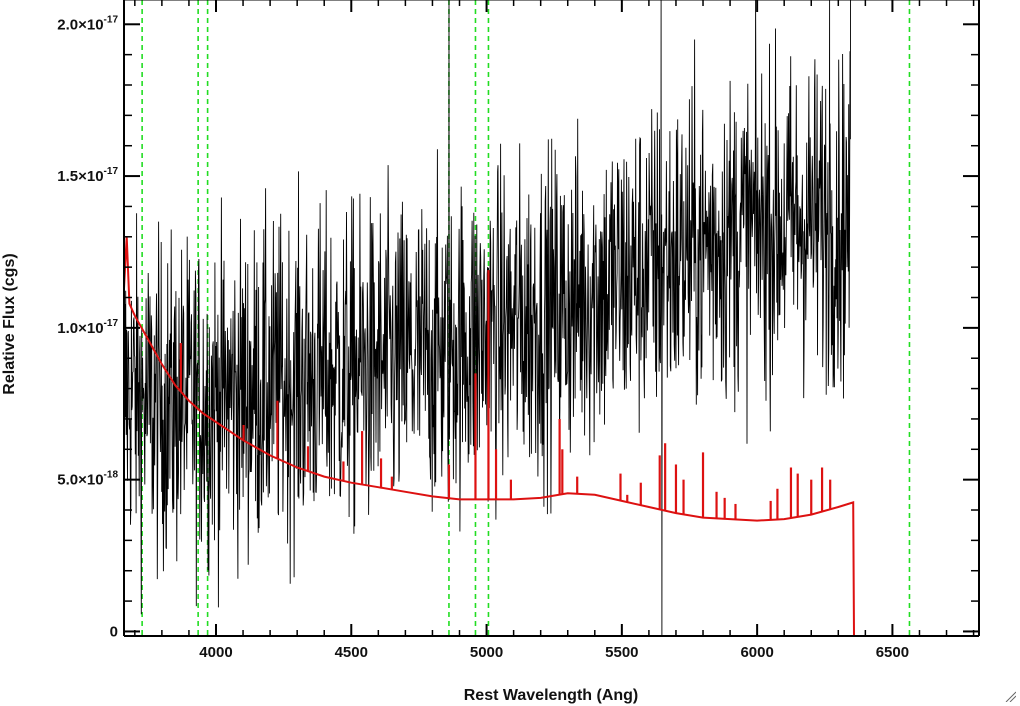 This screenshot has width=1020, height=706. Describe the element at coordinates (9, 323) in the screenshot. I see `y-axis-title: Relative Flux (cgs)` at that location.